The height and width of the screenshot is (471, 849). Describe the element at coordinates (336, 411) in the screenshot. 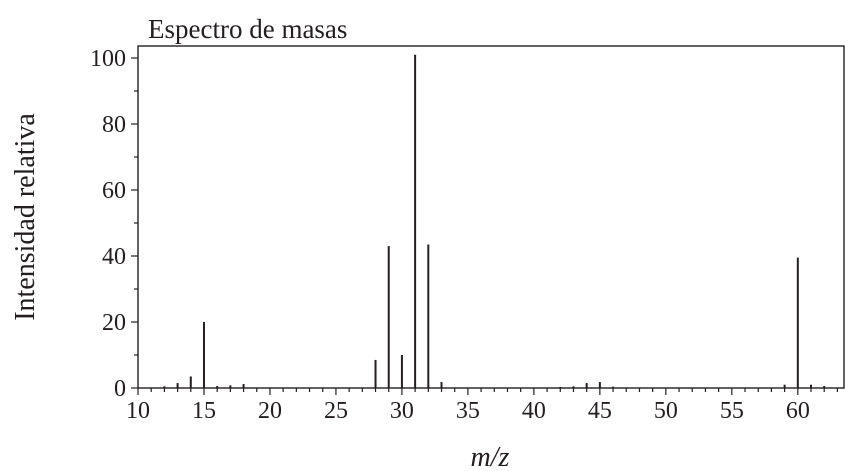

I see `x-tick-label: 25` at that location.